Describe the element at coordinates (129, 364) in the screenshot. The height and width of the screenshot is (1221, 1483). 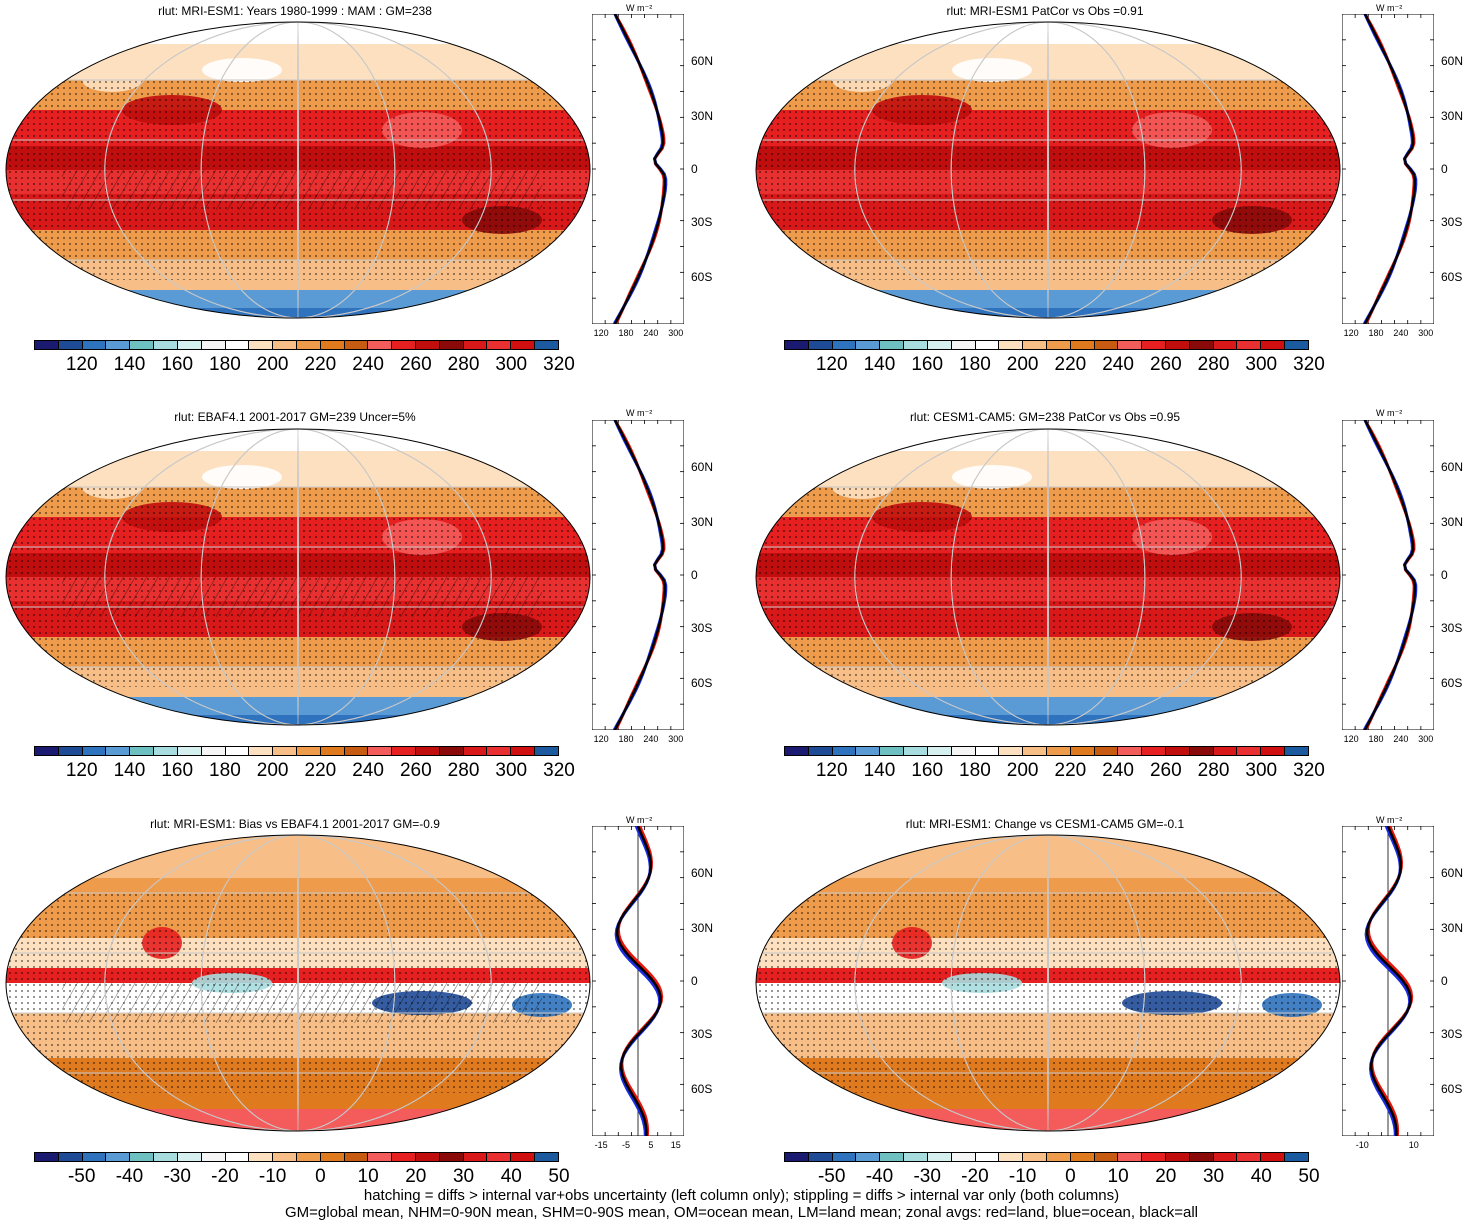
I see `colorbar-label: 140` at that location.